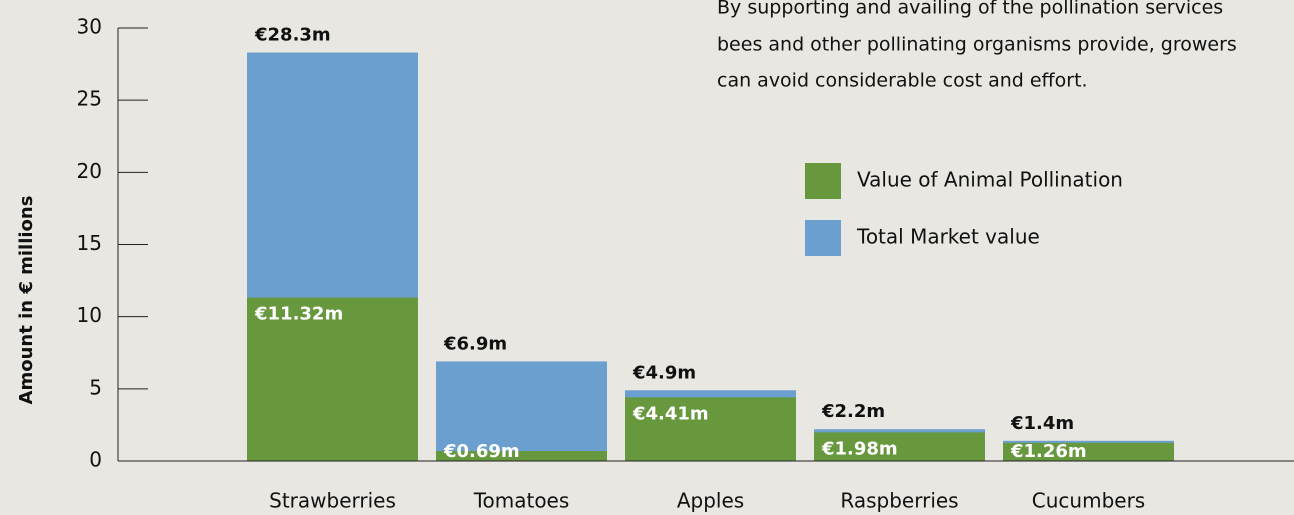 The height and width of the screenshot is (515, 1294). I want to click on y-tick-label: 15, so click(89, 243).